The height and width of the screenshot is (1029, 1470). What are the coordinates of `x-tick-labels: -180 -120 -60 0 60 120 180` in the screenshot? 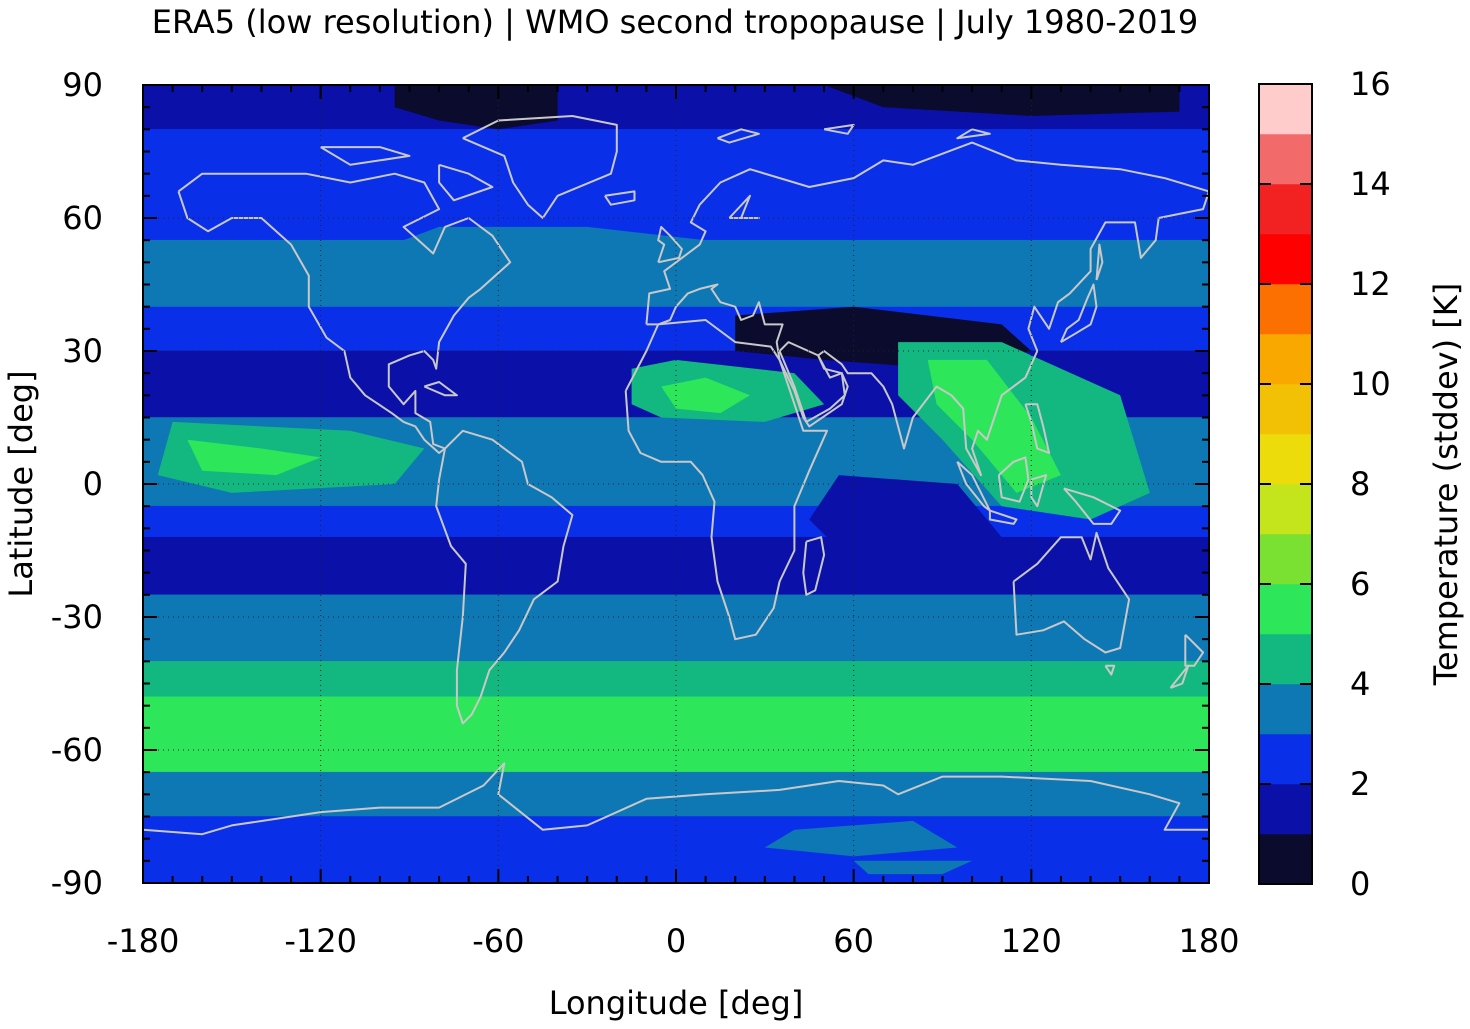 It's located at (673, 941).